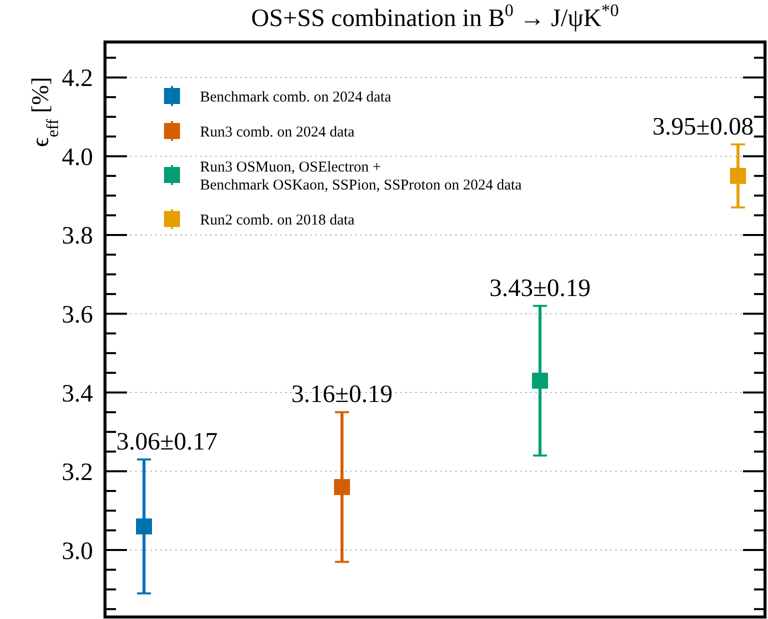 Image resolution: width=768 pixels, height=619 pixels. I want to click on y-tick-label: 3.0, so click(77, 551).